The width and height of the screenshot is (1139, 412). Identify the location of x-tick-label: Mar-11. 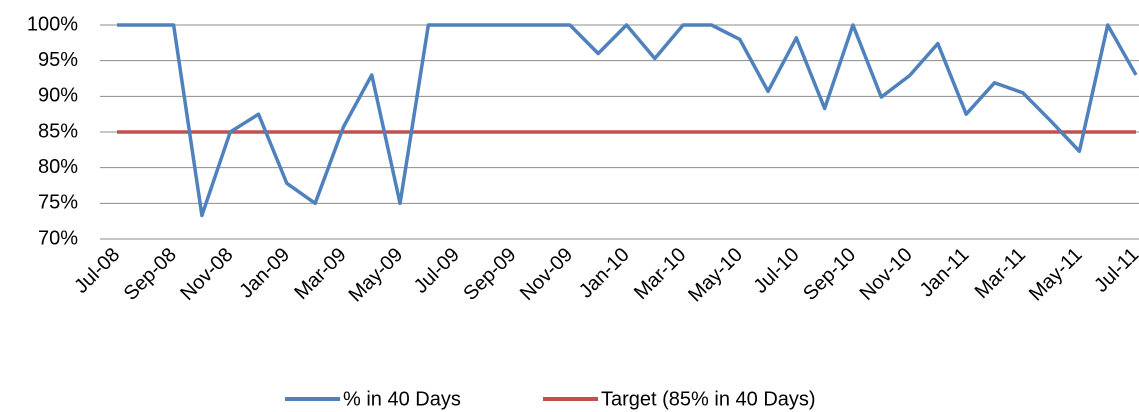
(1000, 273).